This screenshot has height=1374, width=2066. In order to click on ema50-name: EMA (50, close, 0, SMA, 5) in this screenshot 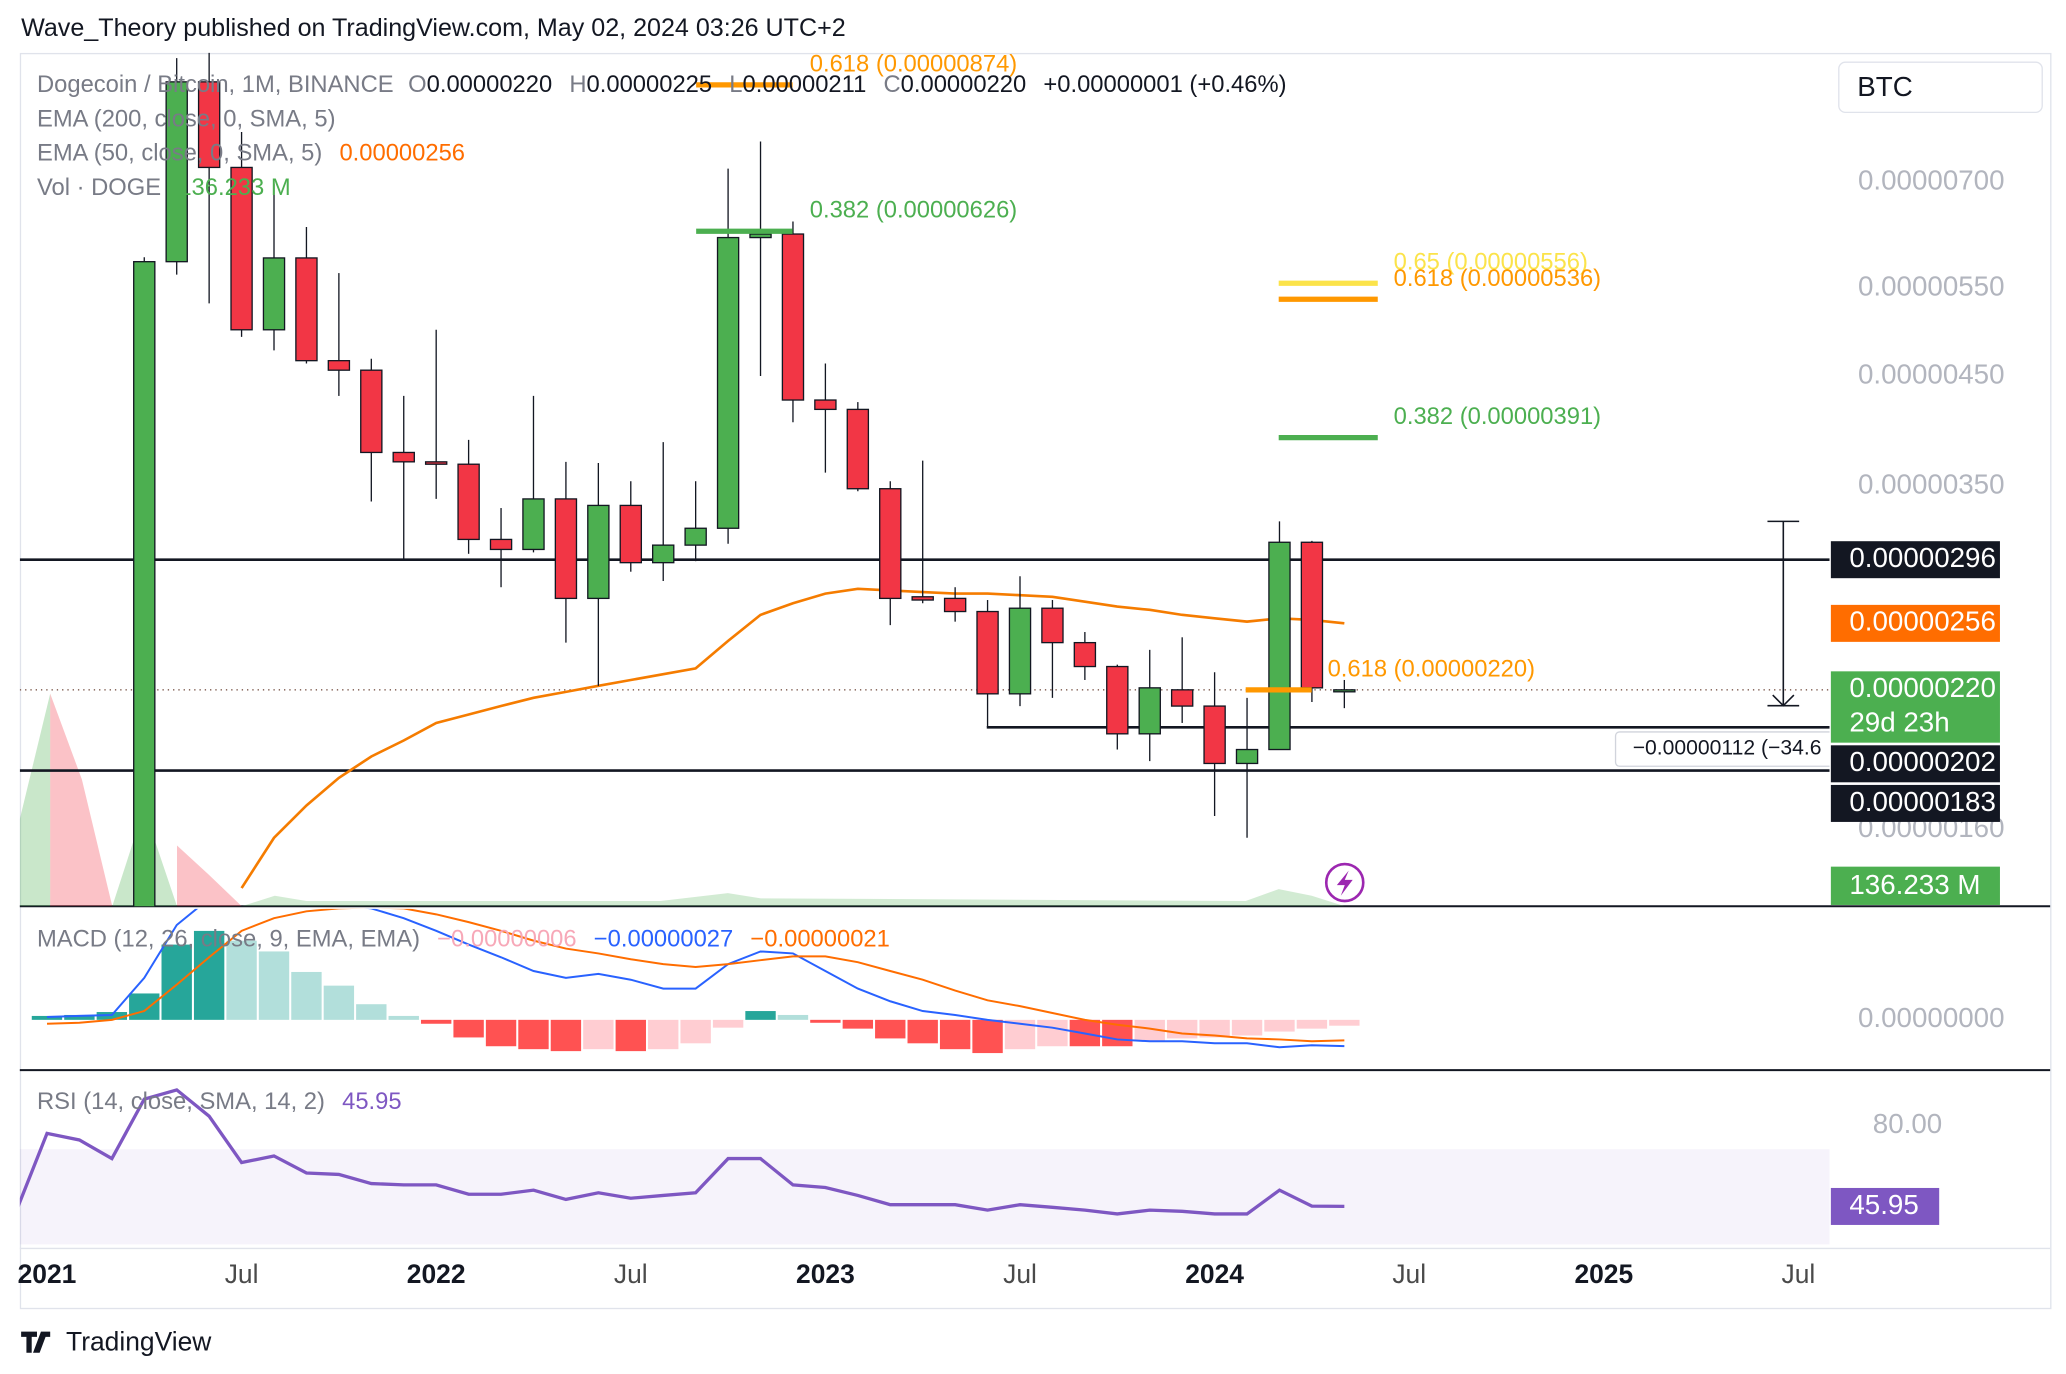, I will do `click(179, 153)`.